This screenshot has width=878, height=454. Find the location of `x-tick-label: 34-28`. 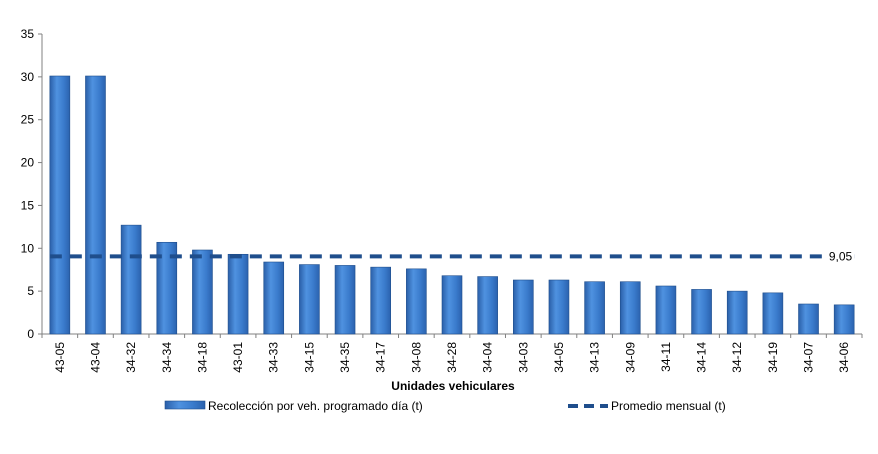

x-tick-label: 34-28 is located at coordinates (452, 357).